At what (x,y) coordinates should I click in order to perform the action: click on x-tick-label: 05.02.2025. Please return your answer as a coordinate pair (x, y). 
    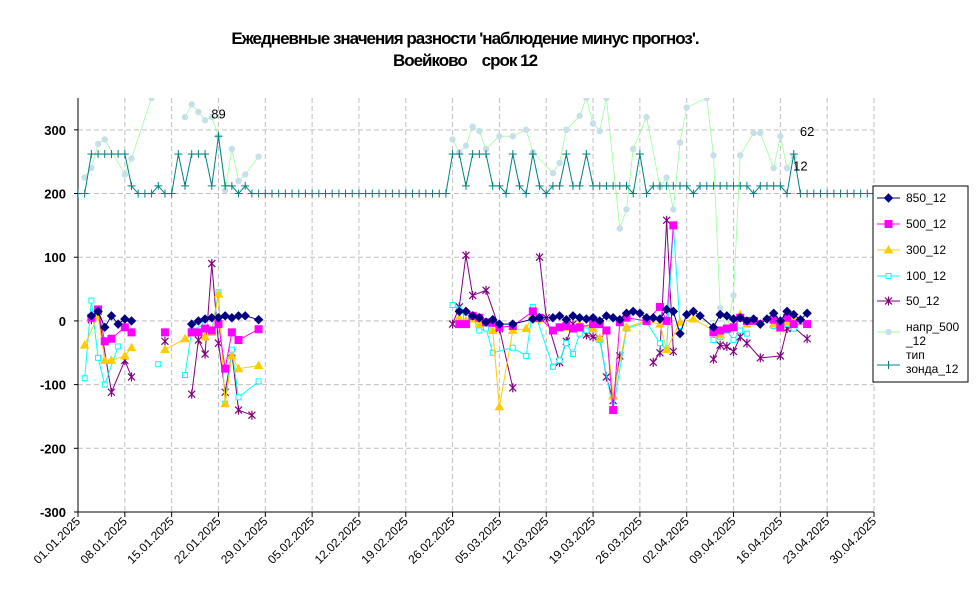
    Looking at the image, I should click on (291, 540).